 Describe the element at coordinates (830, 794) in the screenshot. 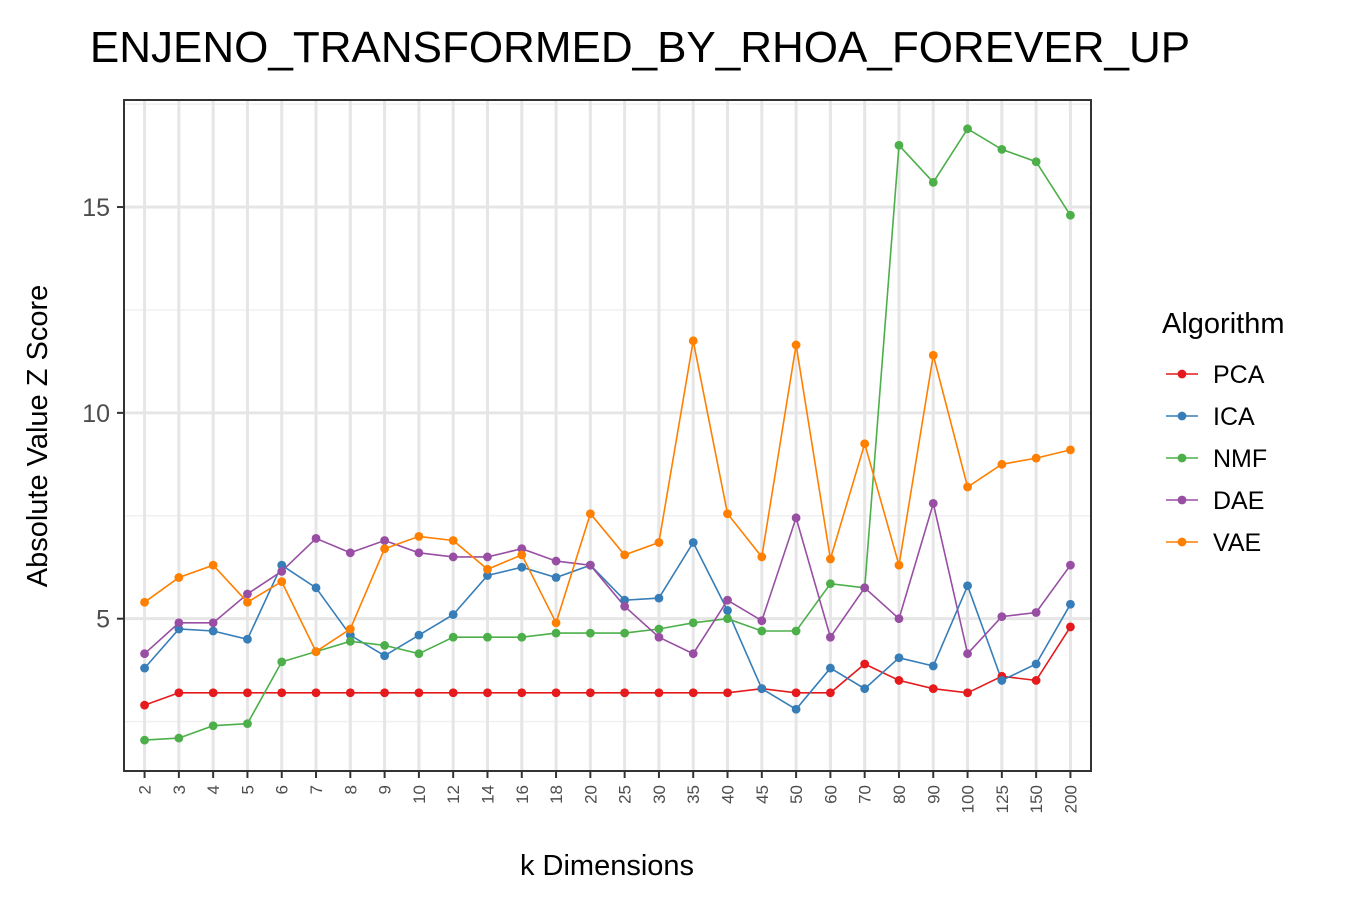

I see `x-tick-label: 60` at that location.